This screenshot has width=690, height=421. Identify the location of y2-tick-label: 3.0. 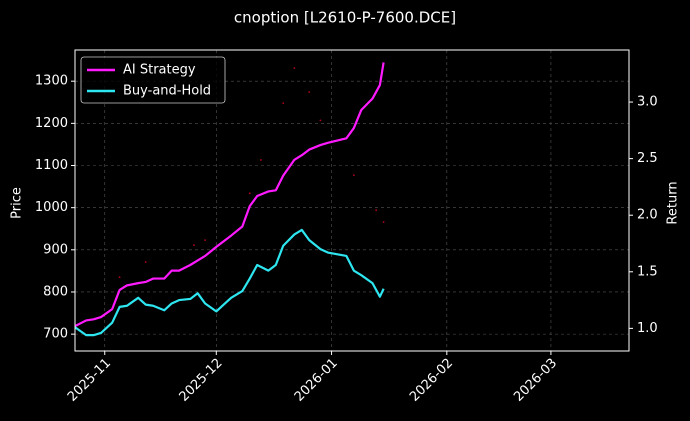
(647, 102).